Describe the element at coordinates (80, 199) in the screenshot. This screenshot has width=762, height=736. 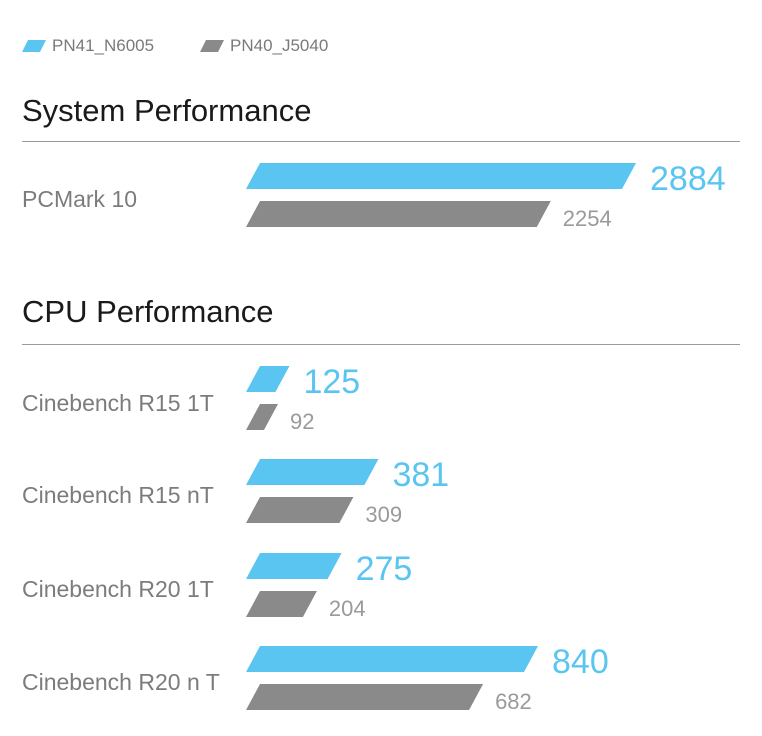
I see `category-label-pcmark10: PCMark 10` at that location.